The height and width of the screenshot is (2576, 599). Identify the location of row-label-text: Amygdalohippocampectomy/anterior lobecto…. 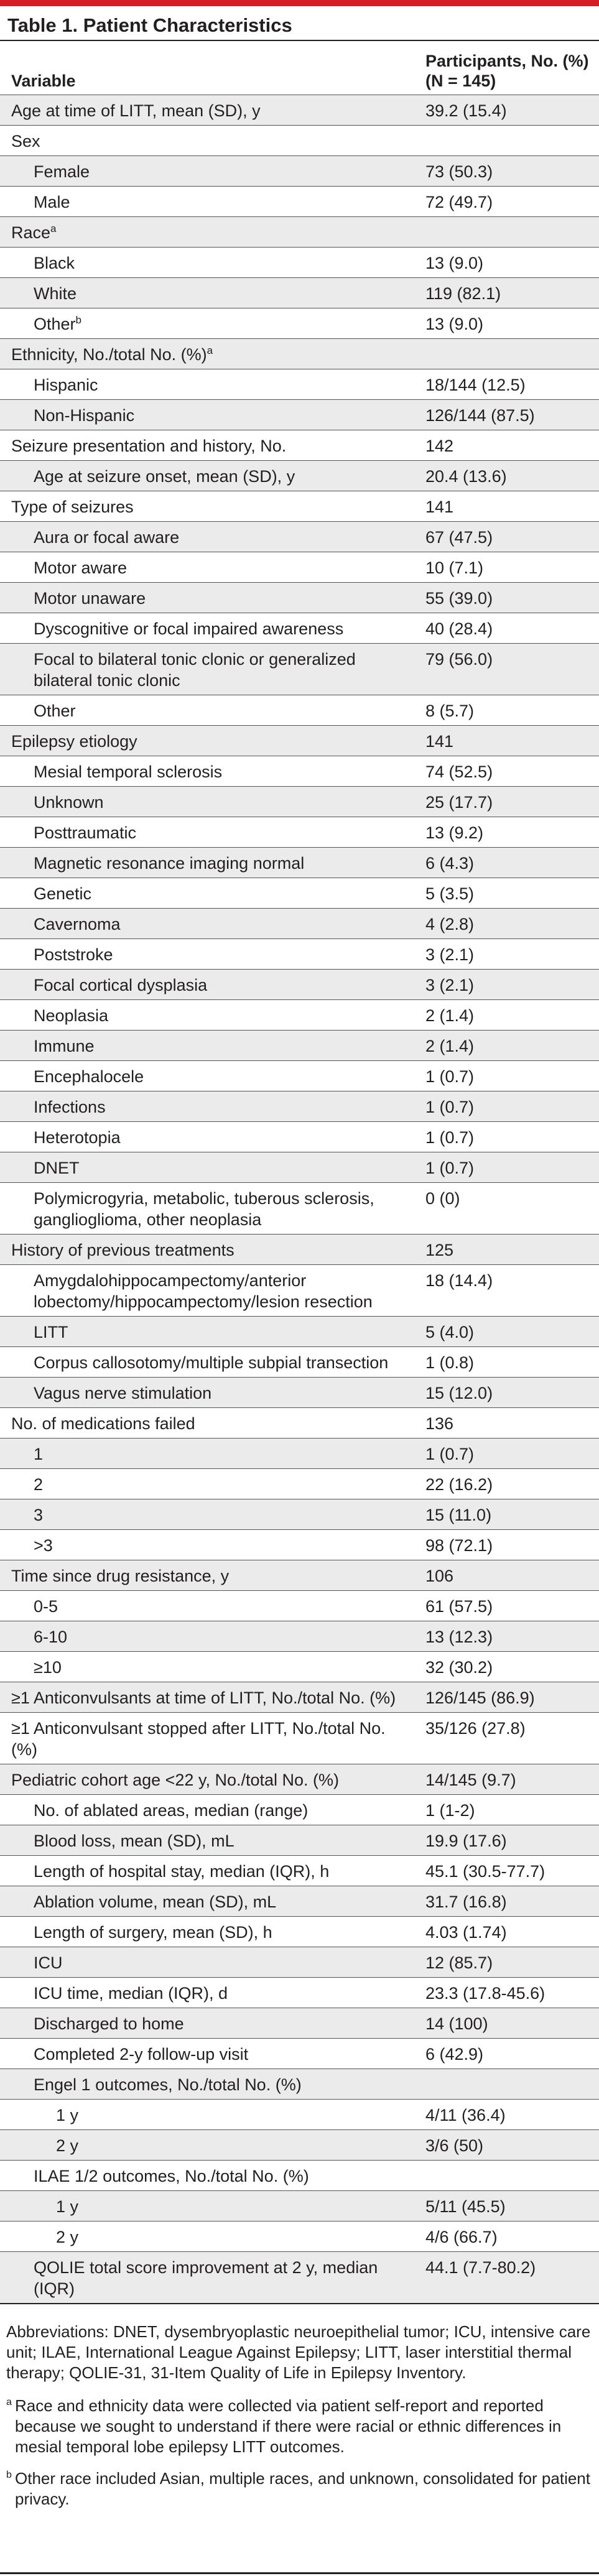
(203, 1291).